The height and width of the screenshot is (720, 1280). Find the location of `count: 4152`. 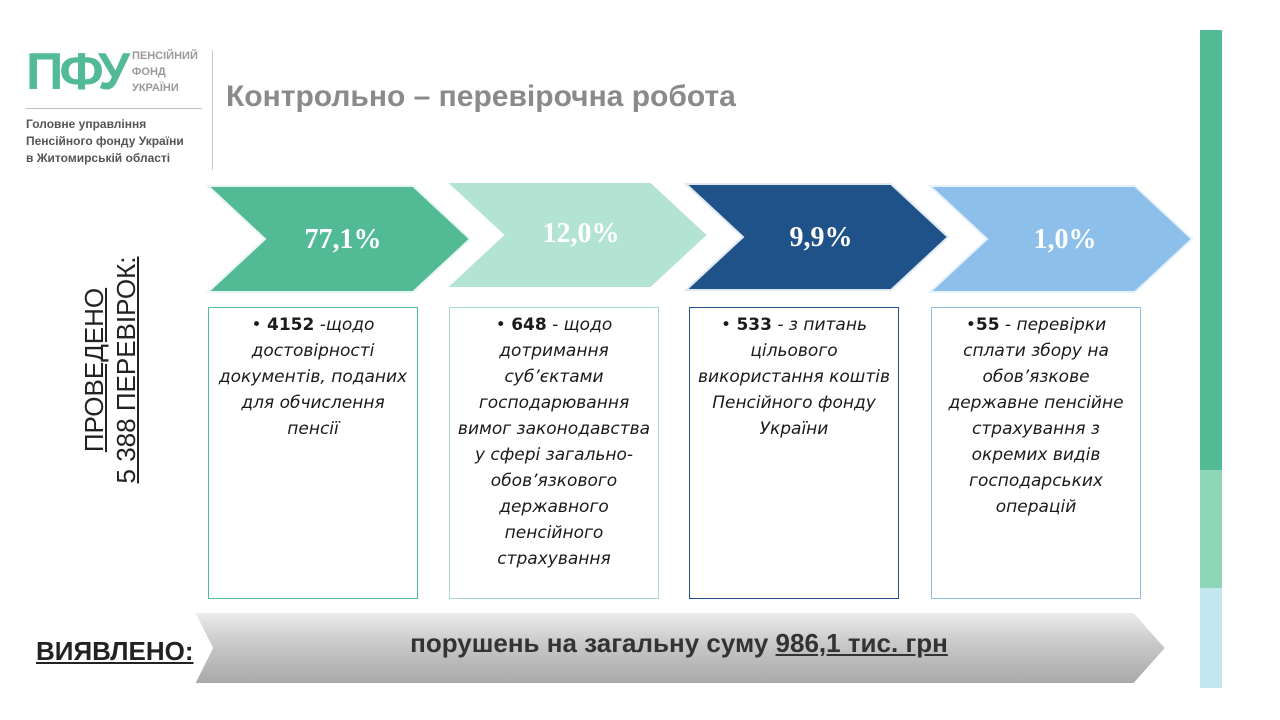

count: 4152 is located at coordinates (290, 325).